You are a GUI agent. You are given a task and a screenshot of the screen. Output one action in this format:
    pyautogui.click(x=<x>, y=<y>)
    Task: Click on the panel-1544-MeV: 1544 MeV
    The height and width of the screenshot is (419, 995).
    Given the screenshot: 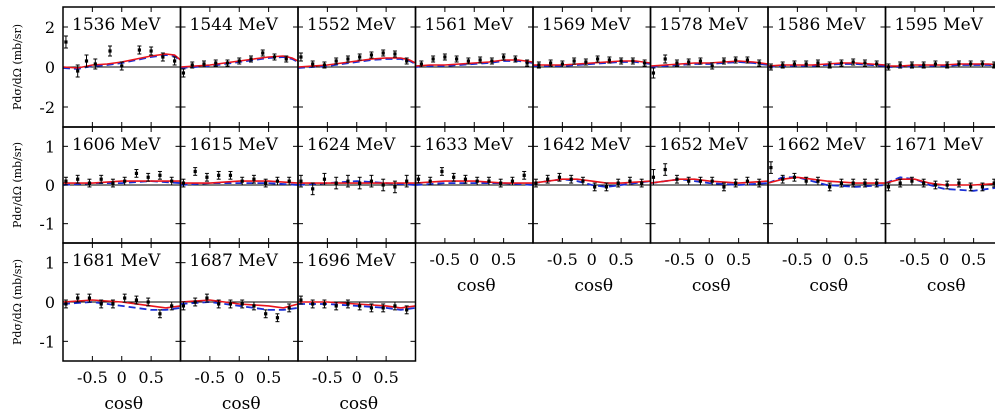 What is the action you would take?
    pyautogui.click(x=239, y=67)
    